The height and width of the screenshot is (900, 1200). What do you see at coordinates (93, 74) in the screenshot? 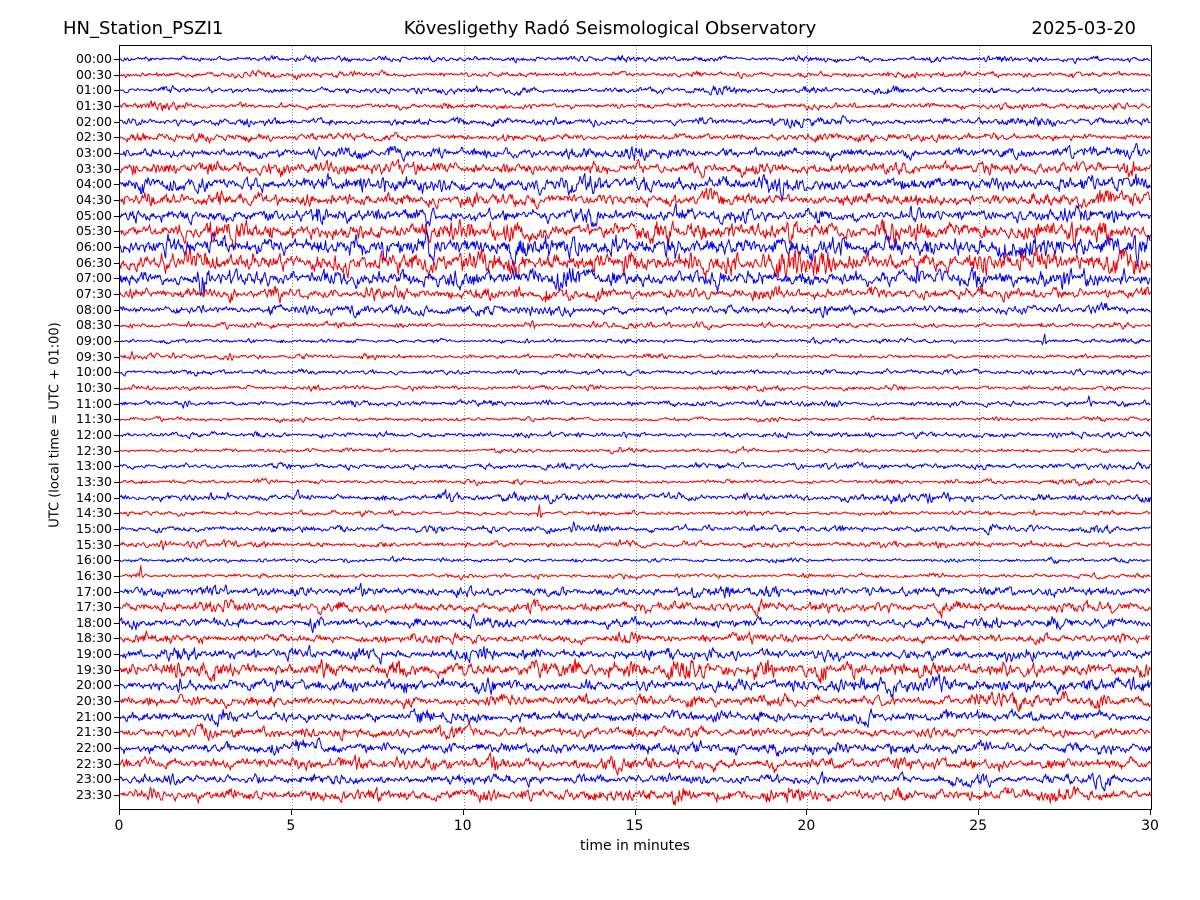
I see `y-tick-label: 00:30` at bounding box center [93, 74].